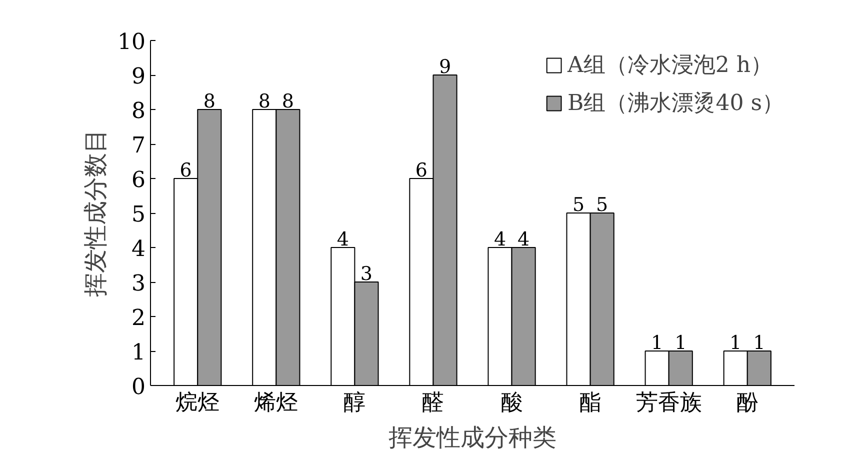  What do you see at coordinates (747, 403) in the screenshot?
I see `x-tick-label: 酚` at bounding box center [747, 403].